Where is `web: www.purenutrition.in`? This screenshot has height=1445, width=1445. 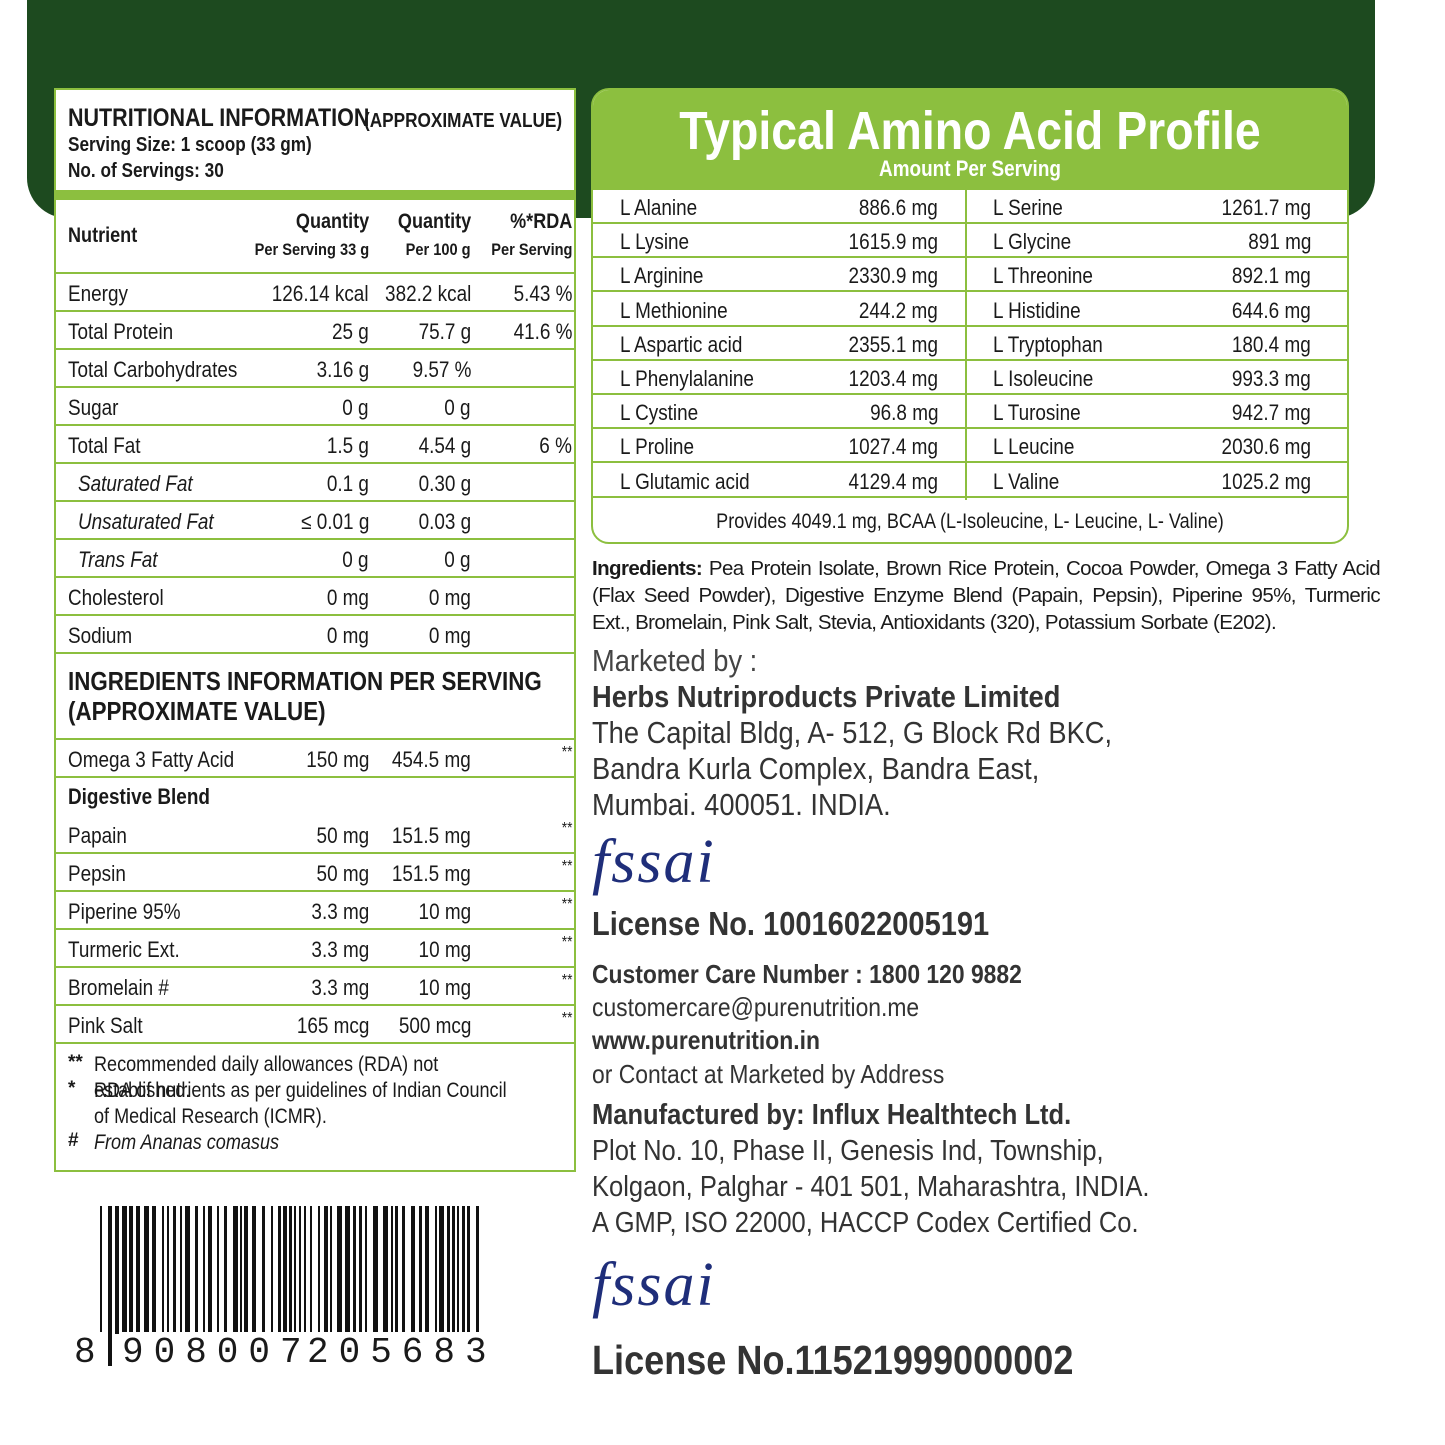 web: www.purenutrition.in is located at coordinates (706, 1040).